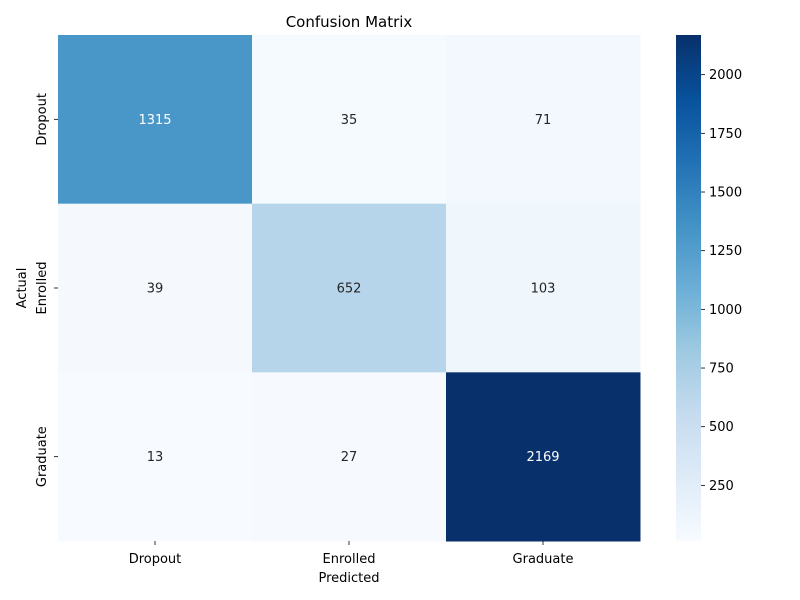  I want to click on cell-value-label: 2169, so click(542, 457).